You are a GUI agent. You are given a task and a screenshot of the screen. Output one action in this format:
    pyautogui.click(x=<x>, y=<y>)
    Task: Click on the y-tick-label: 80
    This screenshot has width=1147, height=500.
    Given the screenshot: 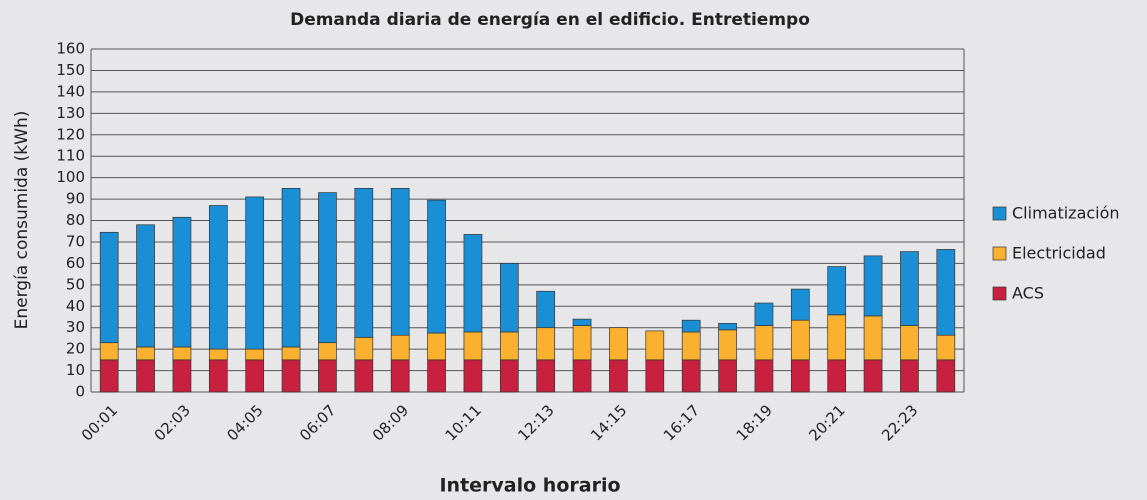 What is the action you would take?
    pyautogui.click(x=75, y=220)
    